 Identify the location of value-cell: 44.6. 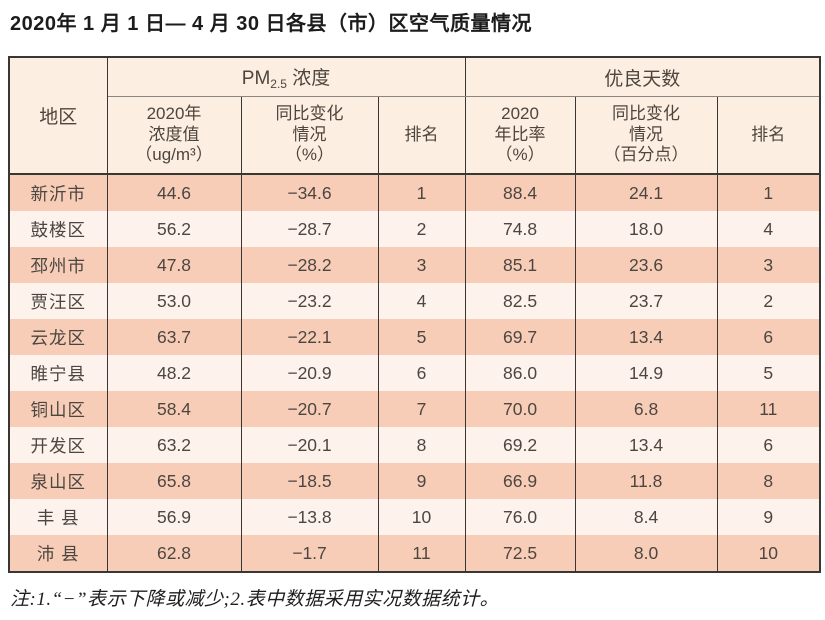
(174, 192).